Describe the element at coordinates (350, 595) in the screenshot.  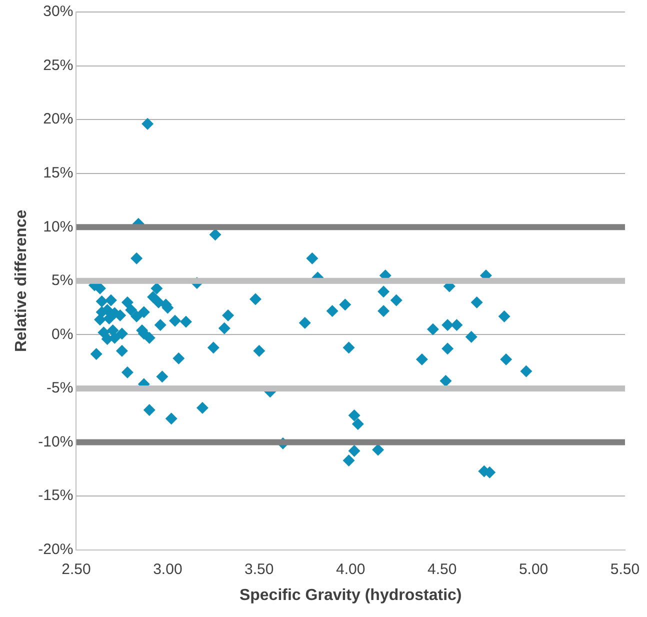
I see `x-axis-title: Specific Gravity (hydrostatic)` at that location.